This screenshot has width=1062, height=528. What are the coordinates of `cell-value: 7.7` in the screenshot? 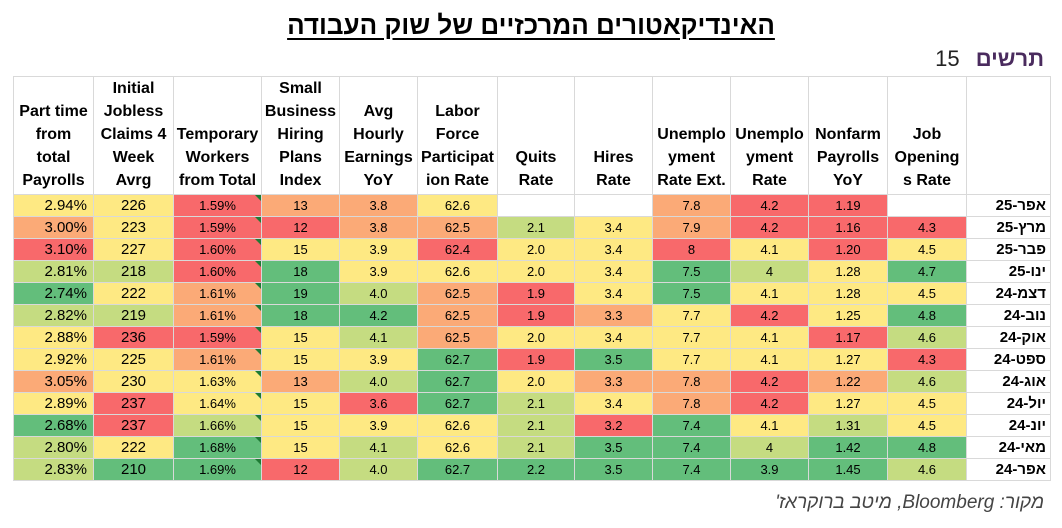 It's located at (691, 337).